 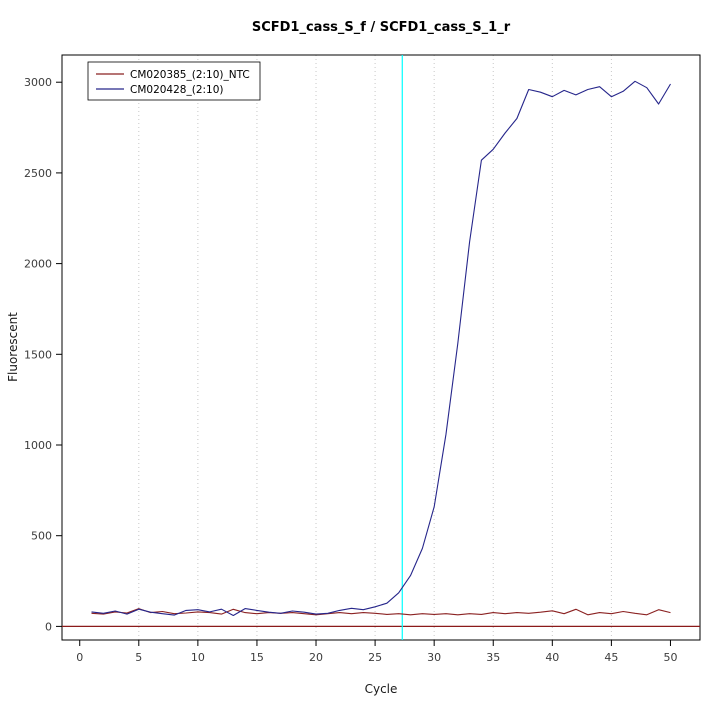 What do you see at coordinates (381, 27) in the screenshot?
I see `chart-title: SCFD1_cass_S_f / SCFD1_cass_S_1_r` at bounding box center [381, 27].